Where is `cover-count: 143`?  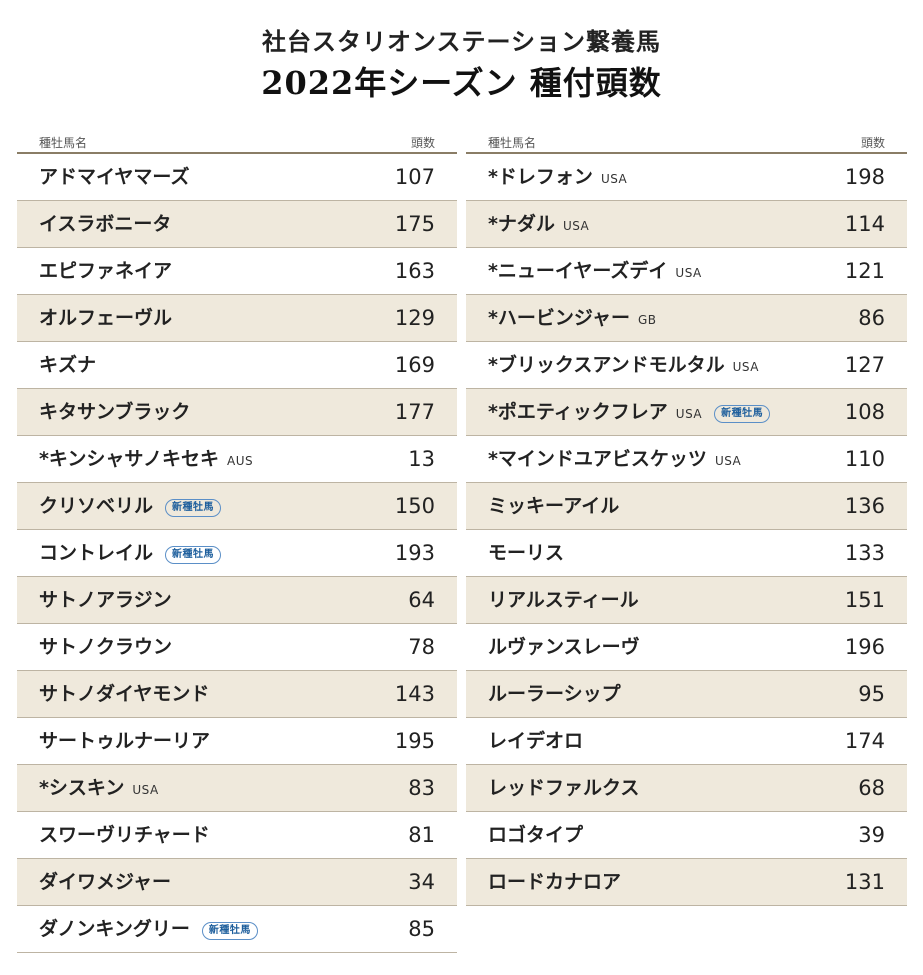
cover-count: 143 is located at coordinates (414, 694).